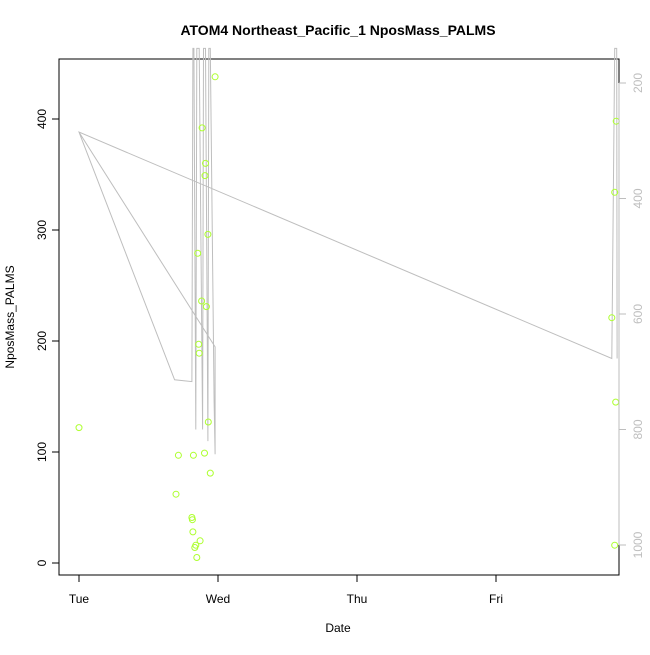  What do you see at coordinates (218, 599) in the screenshot?
I see `x-tick-label: Wed` at bounding box center [218, 599].